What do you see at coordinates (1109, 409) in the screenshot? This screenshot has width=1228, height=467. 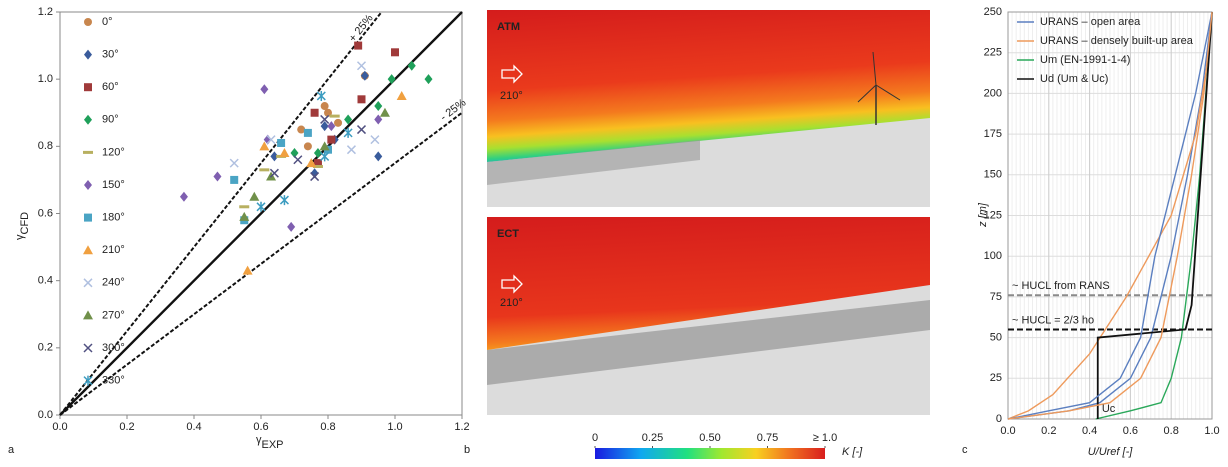 I see `annotation: Uc` at bounding box center [1109, 409].